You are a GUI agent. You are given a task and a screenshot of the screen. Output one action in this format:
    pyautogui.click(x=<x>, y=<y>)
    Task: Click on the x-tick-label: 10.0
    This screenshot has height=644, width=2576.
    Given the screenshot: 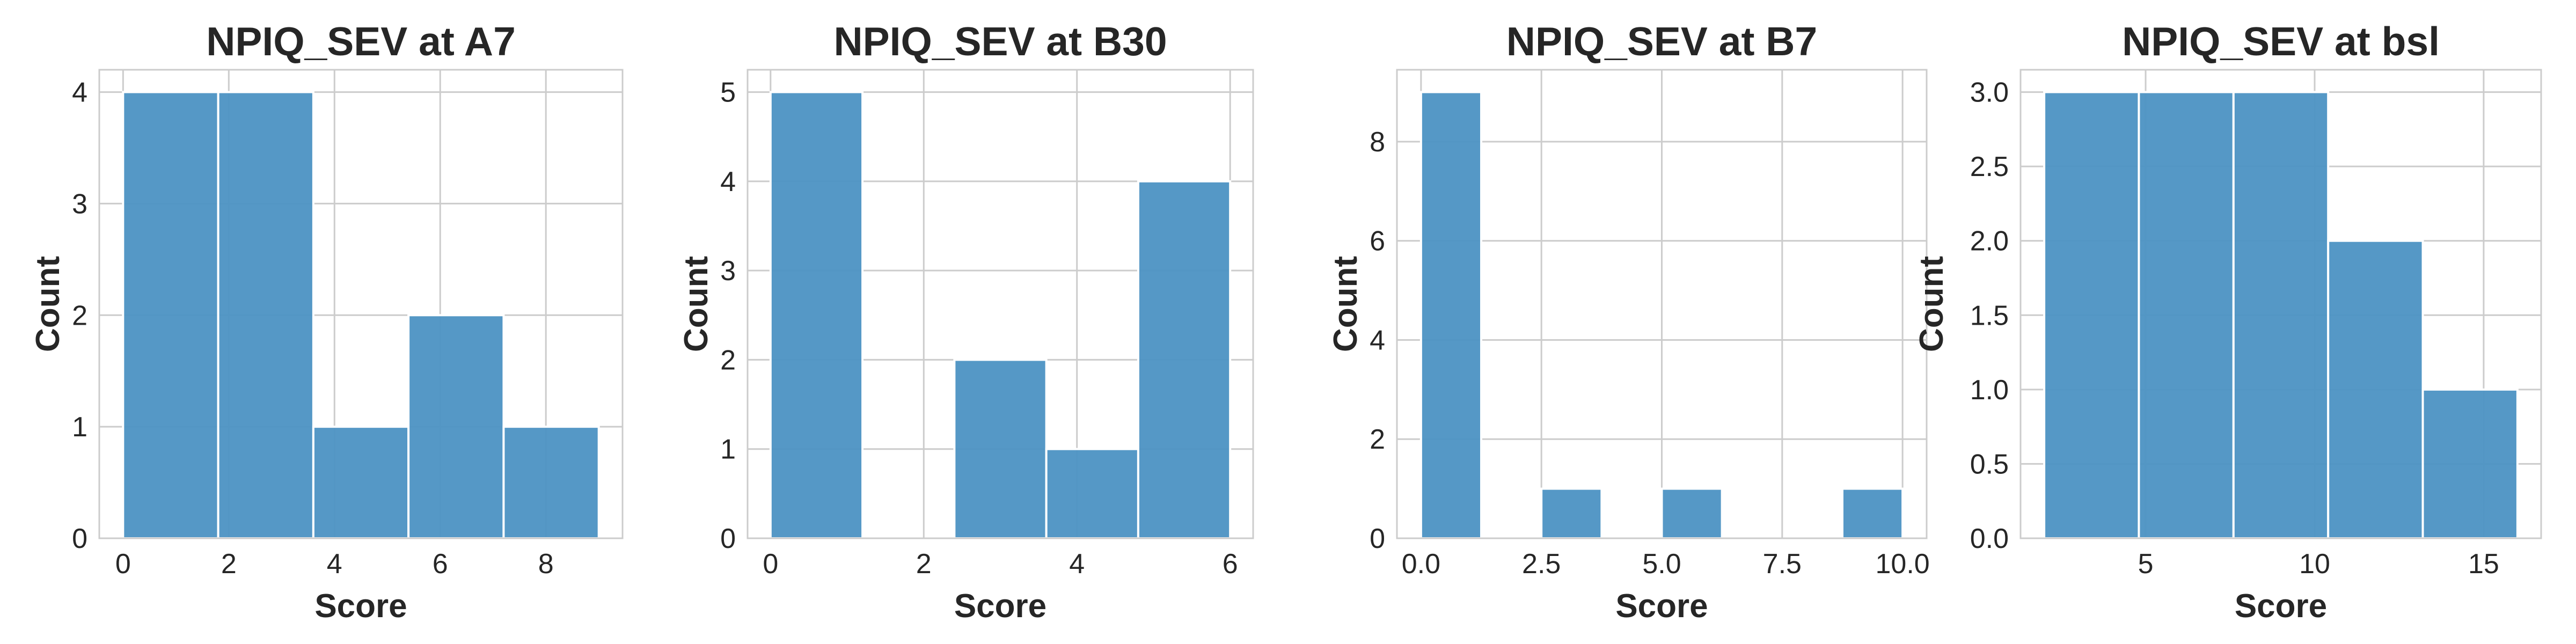 What is the action you would take?
    pyautogui.click(x=1903, y=564)
    